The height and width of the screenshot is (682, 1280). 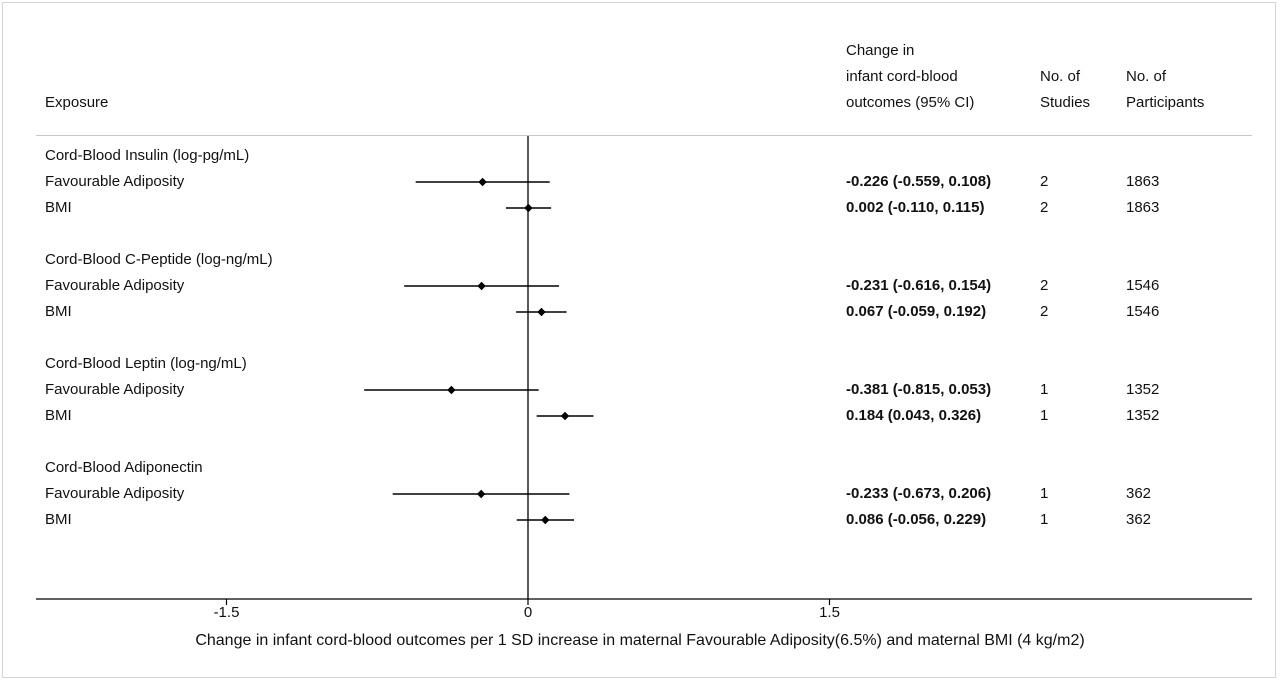 I want to click on header-separator, so click(x=644, y=135).